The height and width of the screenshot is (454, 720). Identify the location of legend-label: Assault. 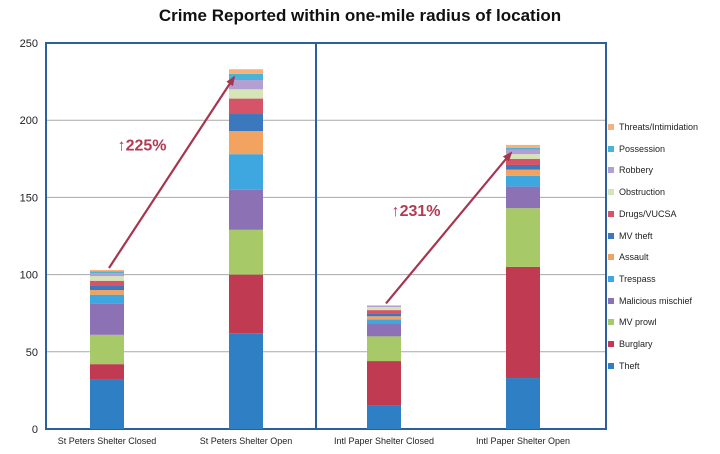
(634, 257).